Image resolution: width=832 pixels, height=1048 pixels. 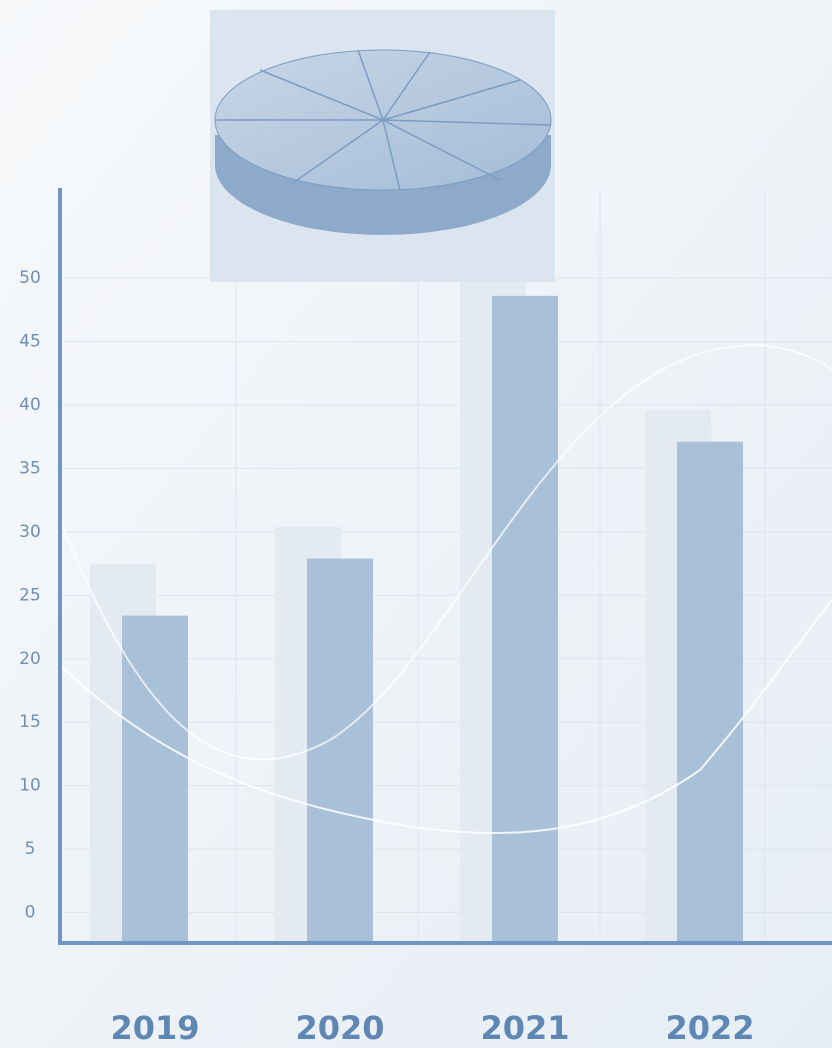 What do you see at coordinates (709, 1028) in the screenshot?
I see `x-tick-label: 2022` at bounding box center [709, 1028].